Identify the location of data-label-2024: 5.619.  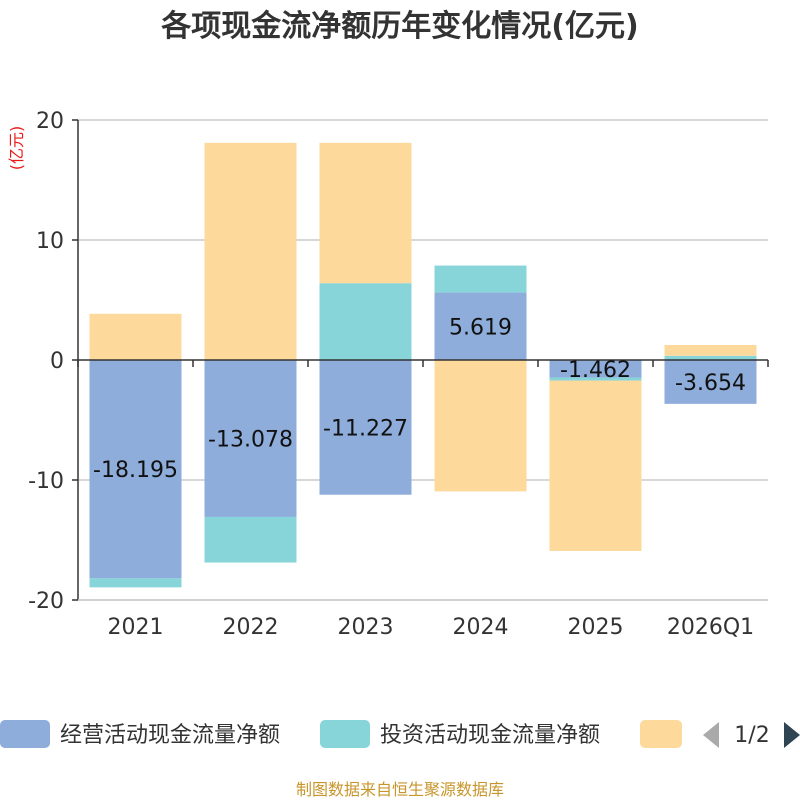
(480, 327).